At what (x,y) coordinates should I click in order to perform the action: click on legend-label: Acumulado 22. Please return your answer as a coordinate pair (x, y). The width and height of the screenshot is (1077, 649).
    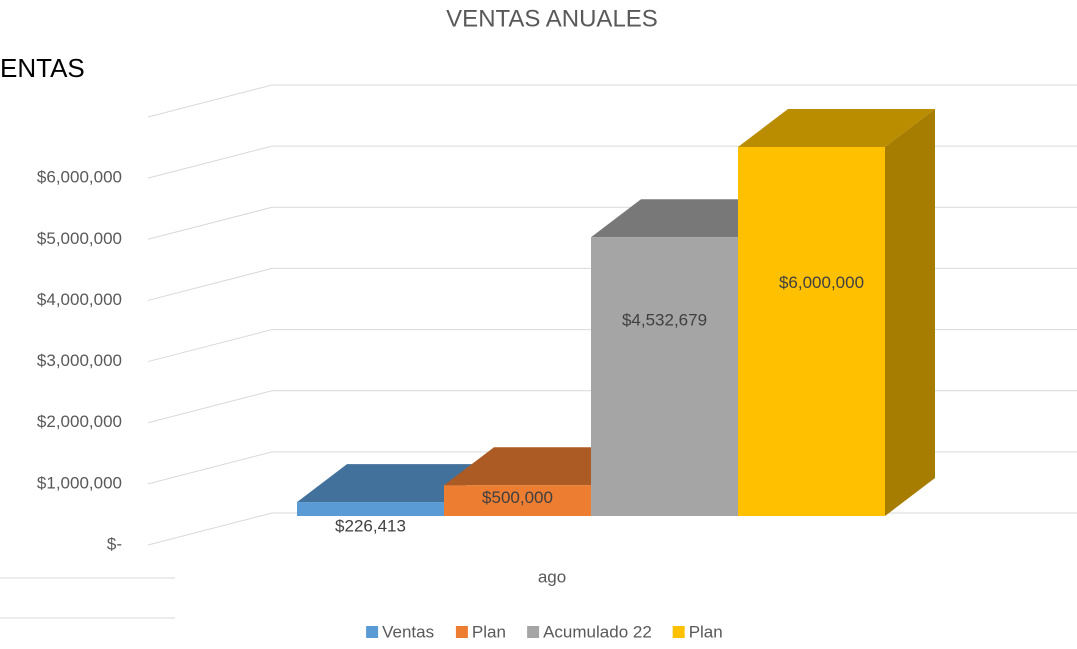
    Looking at the image, I should click on (597, 631).